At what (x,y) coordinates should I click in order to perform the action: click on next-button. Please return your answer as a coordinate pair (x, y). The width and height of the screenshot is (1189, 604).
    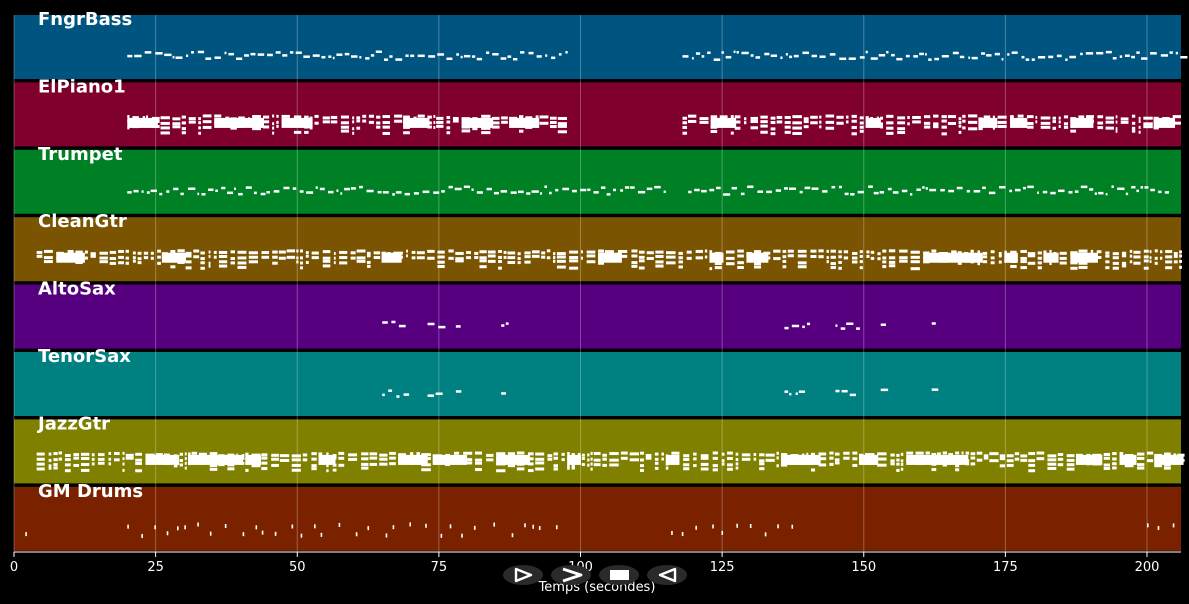
    Looking at the image, I should click on (571, 575).